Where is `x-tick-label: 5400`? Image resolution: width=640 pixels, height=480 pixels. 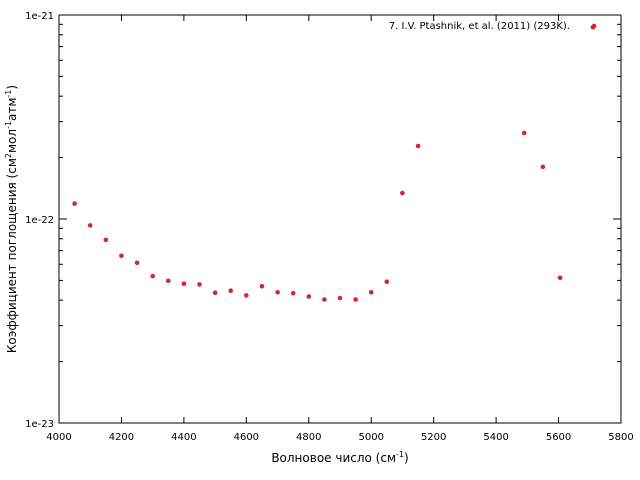 x-tick-label: 5400 is located at coordinates (495, 437).